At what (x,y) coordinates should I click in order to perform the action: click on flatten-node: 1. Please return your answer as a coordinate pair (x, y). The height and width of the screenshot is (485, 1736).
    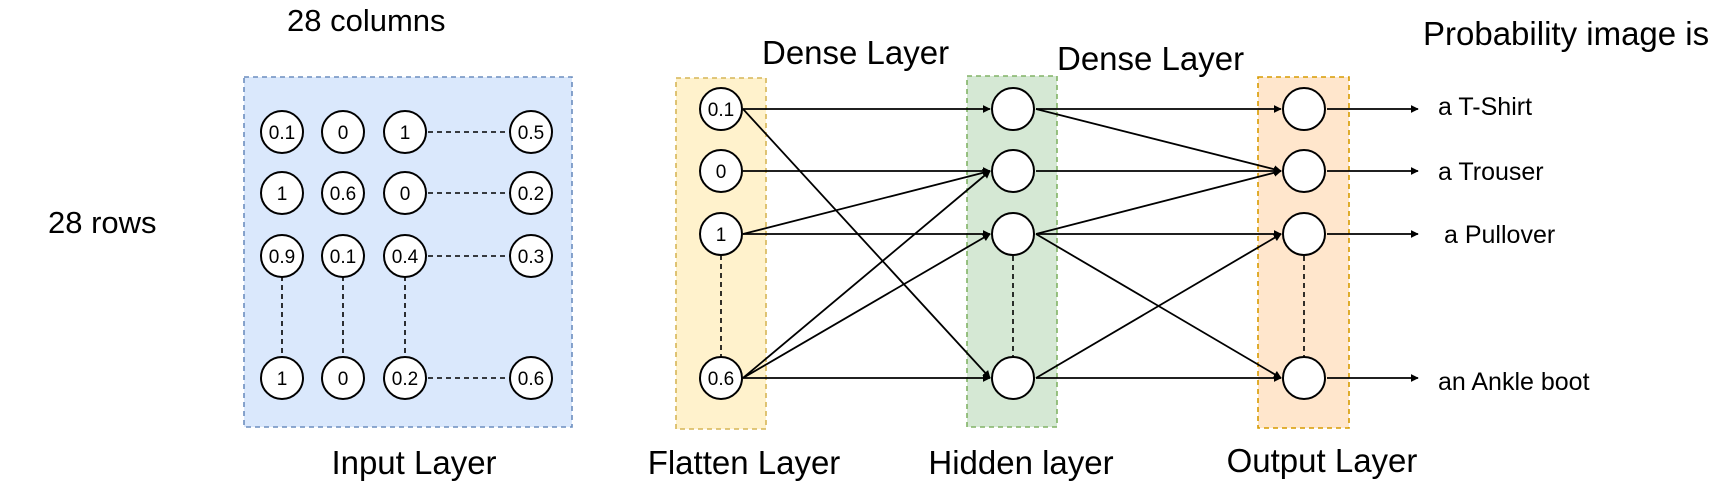
    Looking at the image, I should click on (721, 234).